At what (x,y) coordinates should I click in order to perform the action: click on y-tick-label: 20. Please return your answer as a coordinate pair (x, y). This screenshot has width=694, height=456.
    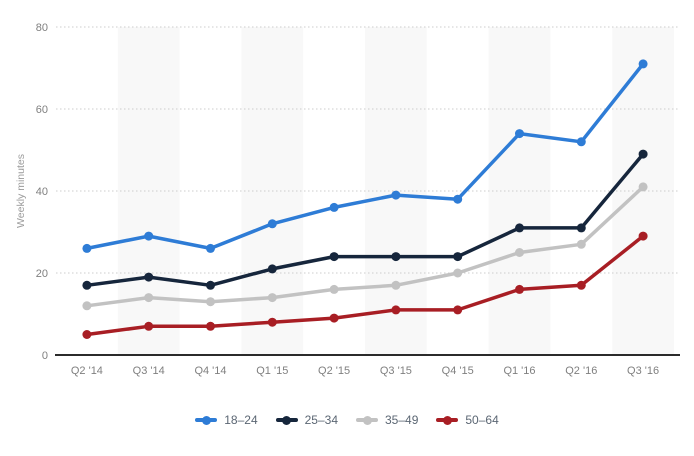
    Looking at the image, I should click on (42, 274).